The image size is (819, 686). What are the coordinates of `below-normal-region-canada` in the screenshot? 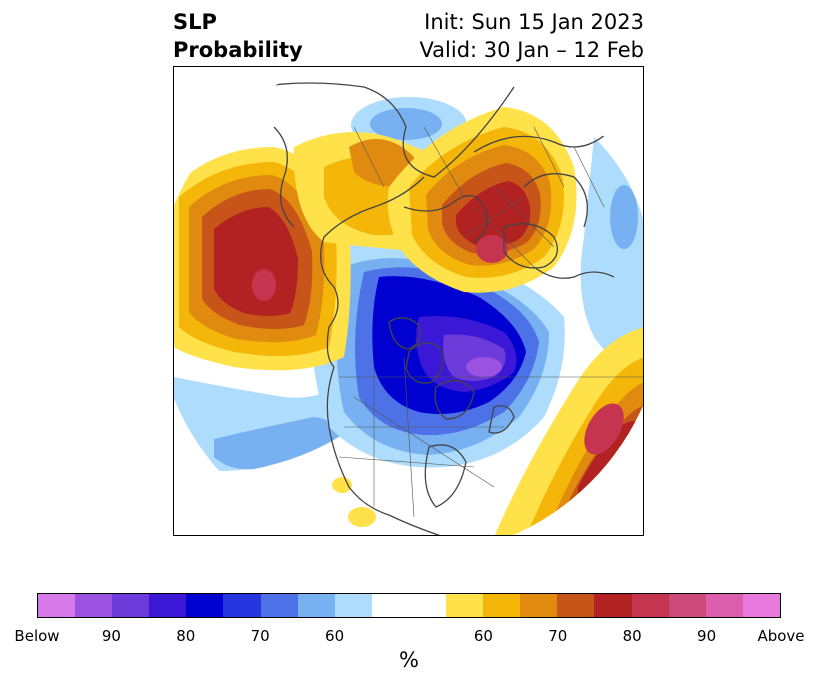 It's located at (438, 355).